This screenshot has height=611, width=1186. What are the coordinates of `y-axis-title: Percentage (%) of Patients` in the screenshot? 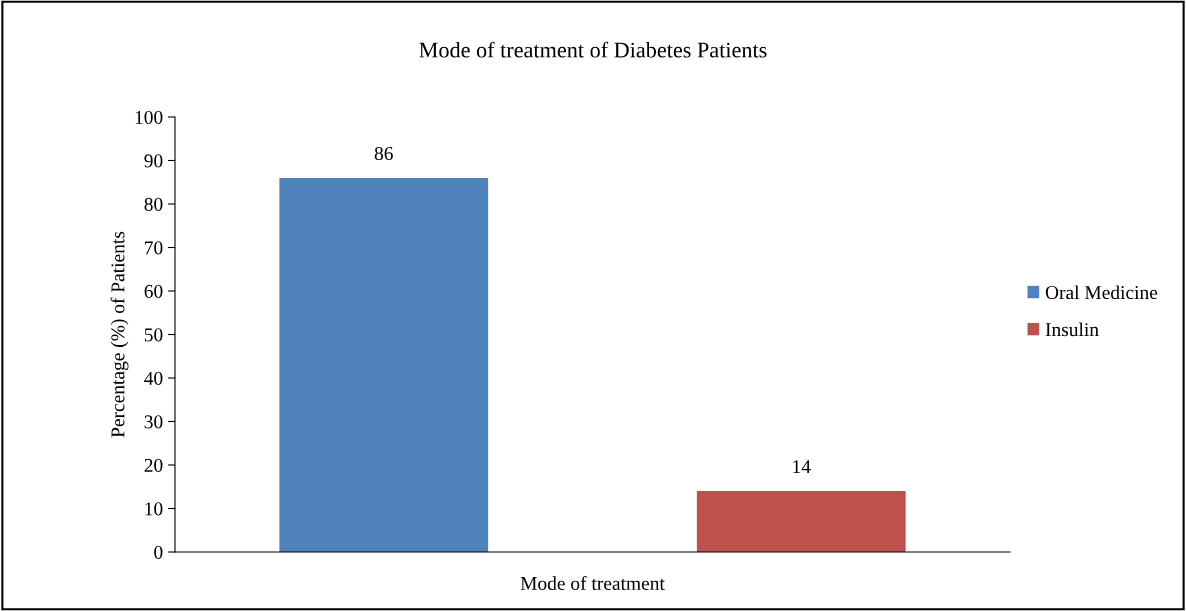 It's located at (119, 334).